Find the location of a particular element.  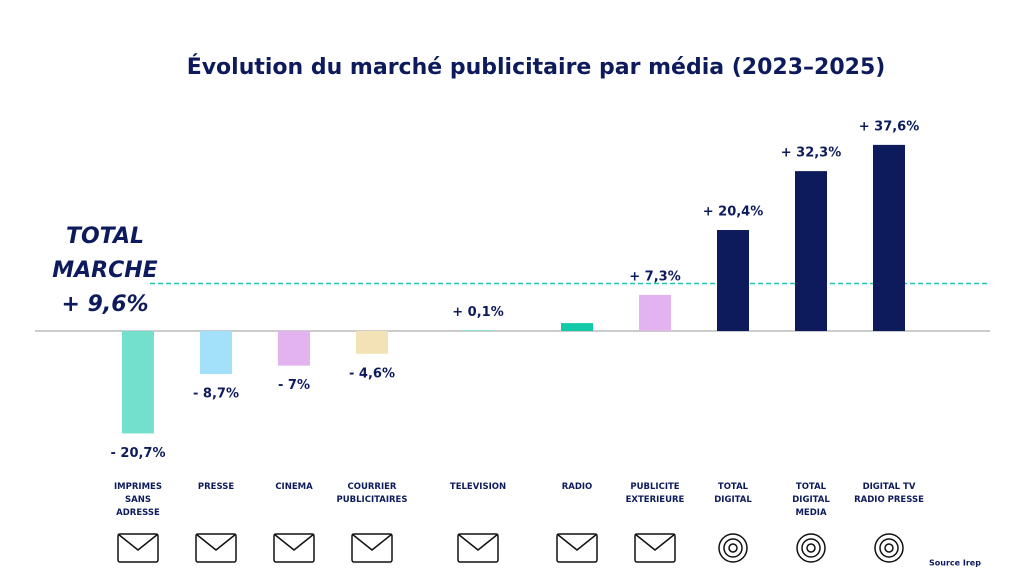

value-label: - 7% is located at coordinates (294, 385).